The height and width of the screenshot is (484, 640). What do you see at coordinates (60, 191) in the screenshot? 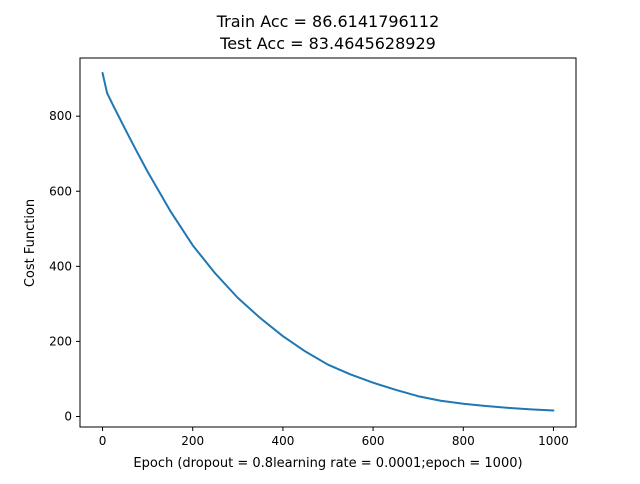
I see `y-tick-label: 600` at bounding box center [60, 191].